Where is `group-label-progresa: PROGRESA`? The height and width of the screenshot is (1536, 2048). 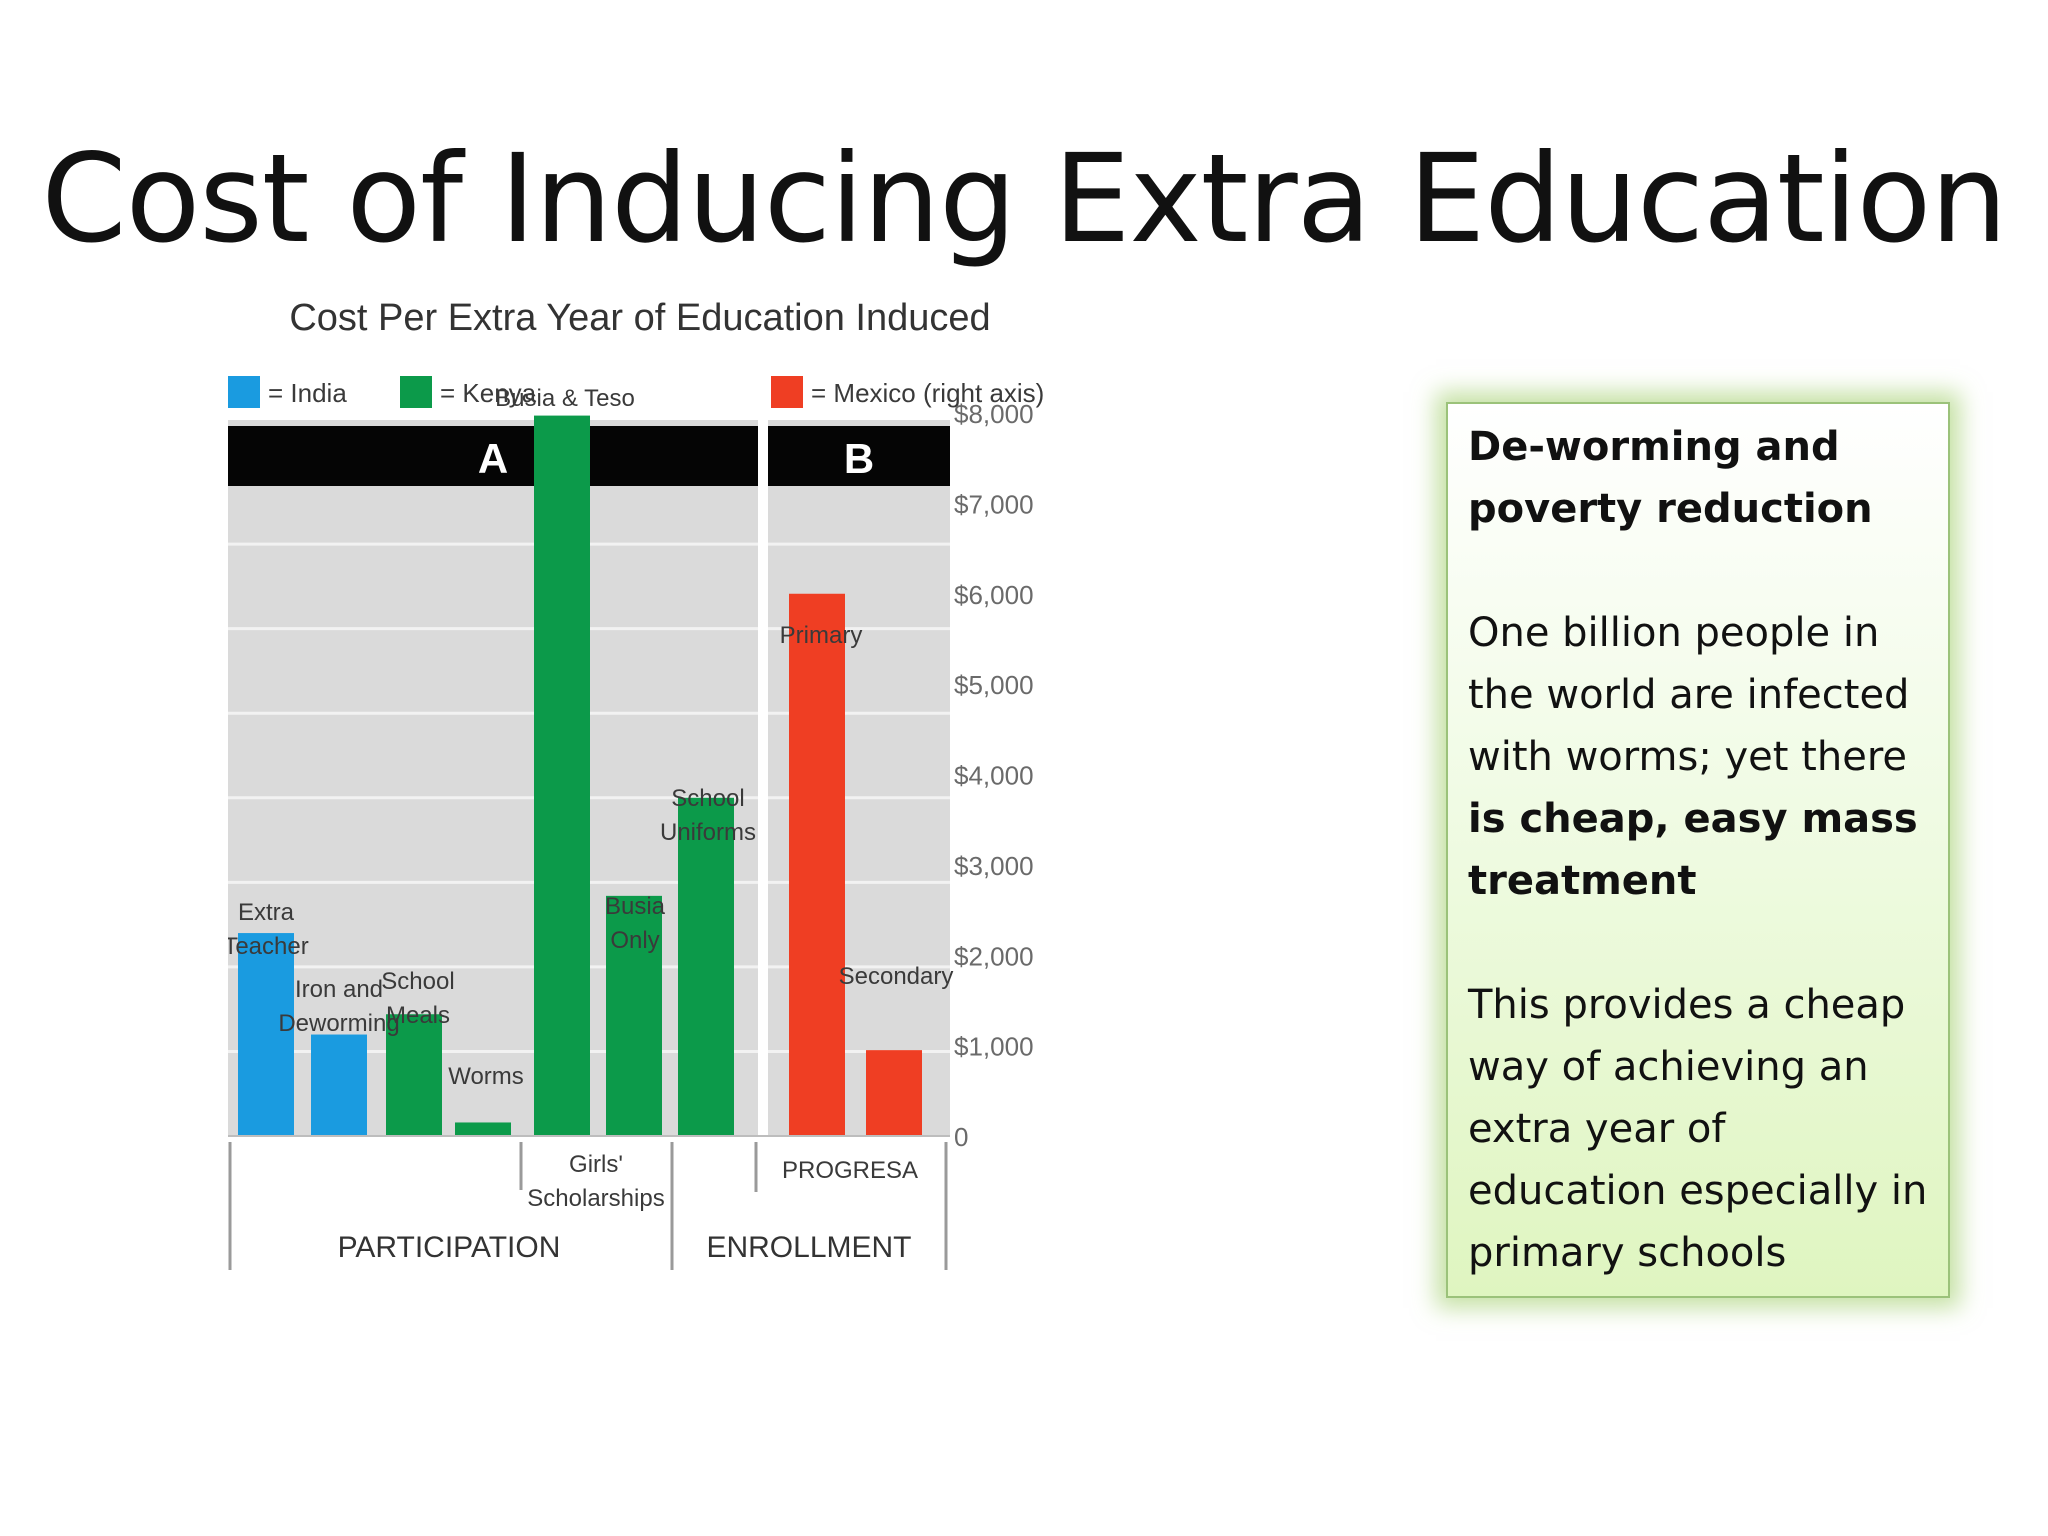
group-label-progresa: PROGRESA is located at coordinates (850, 1170).